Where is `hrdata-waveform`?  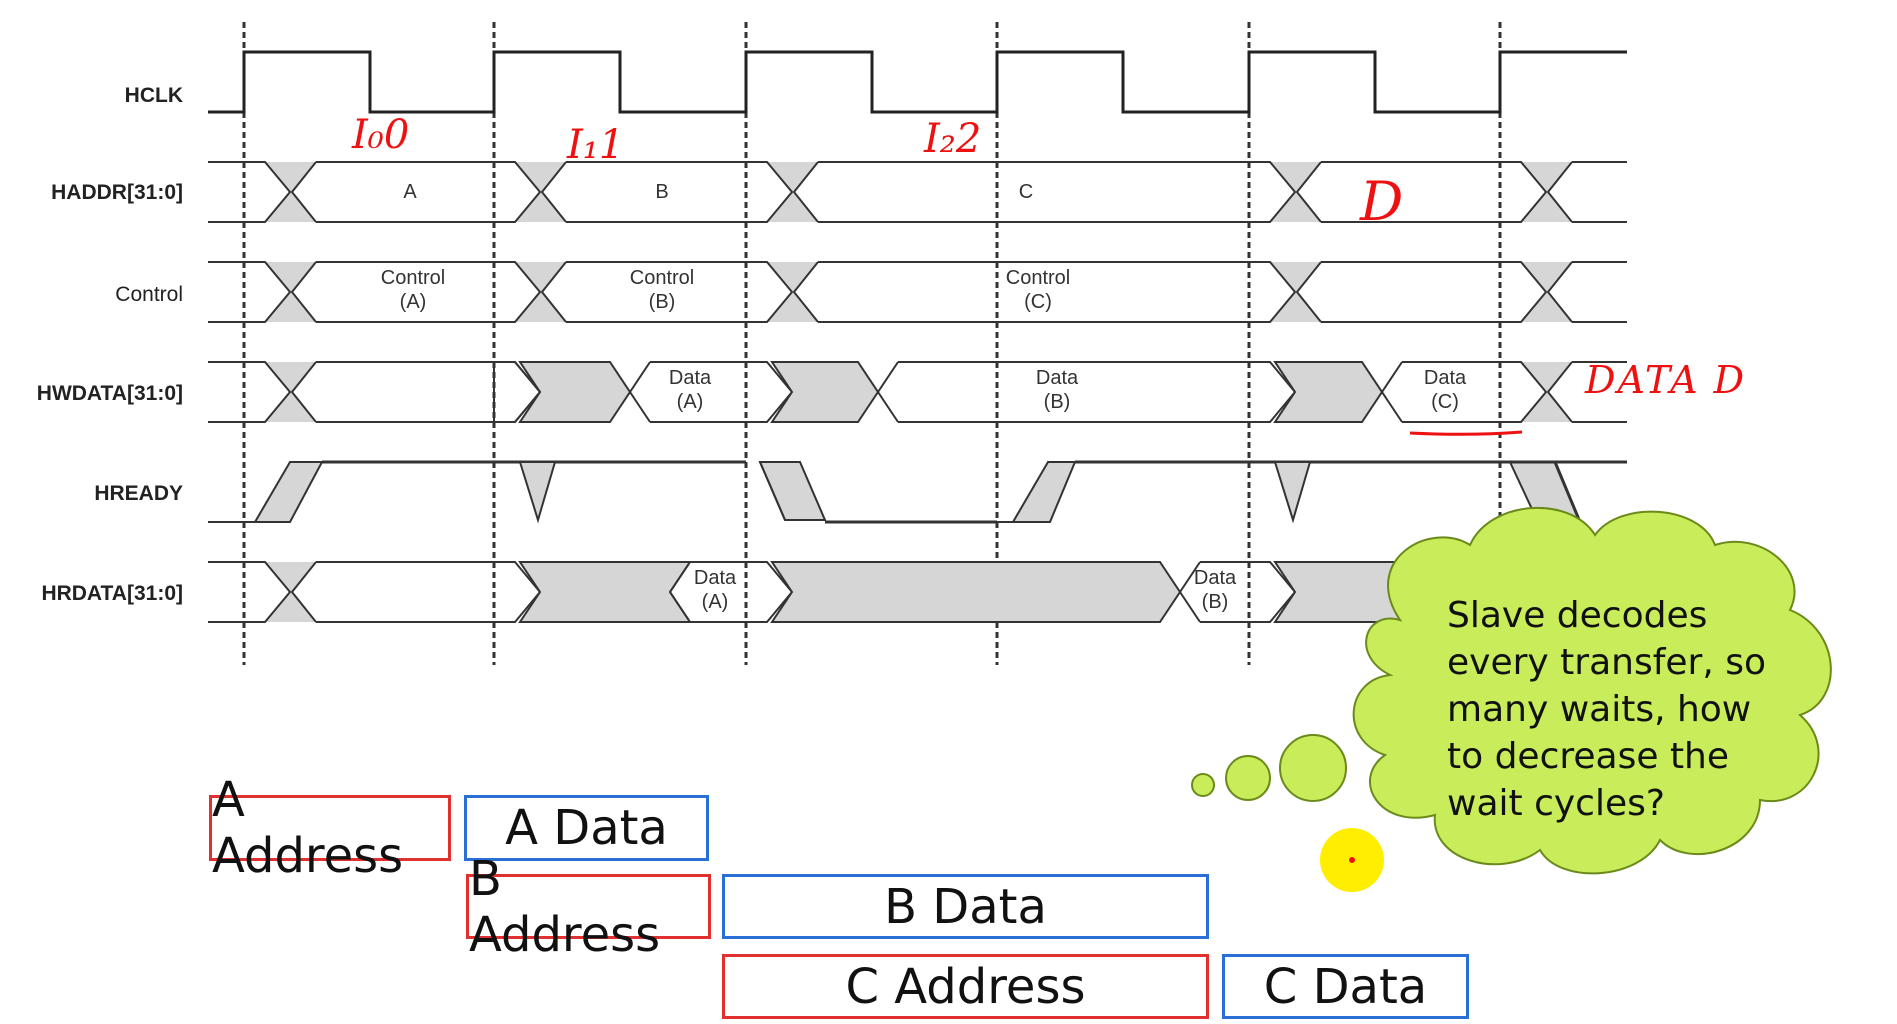 hrdata-waveform is located at coordinates (820, 592).